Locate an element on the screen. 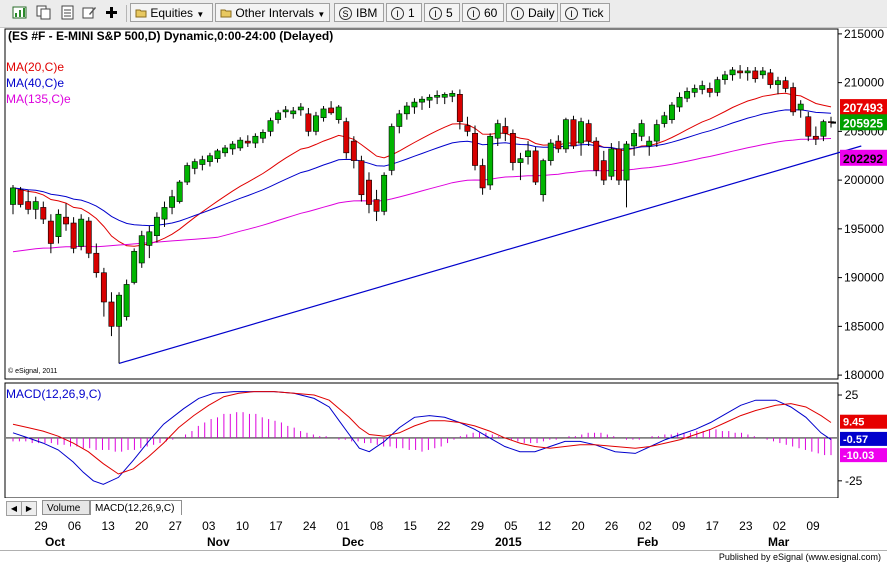 The height and width of the screenshot is (566, 887). daily-button: I Daily is located at coordinates (532, 12).